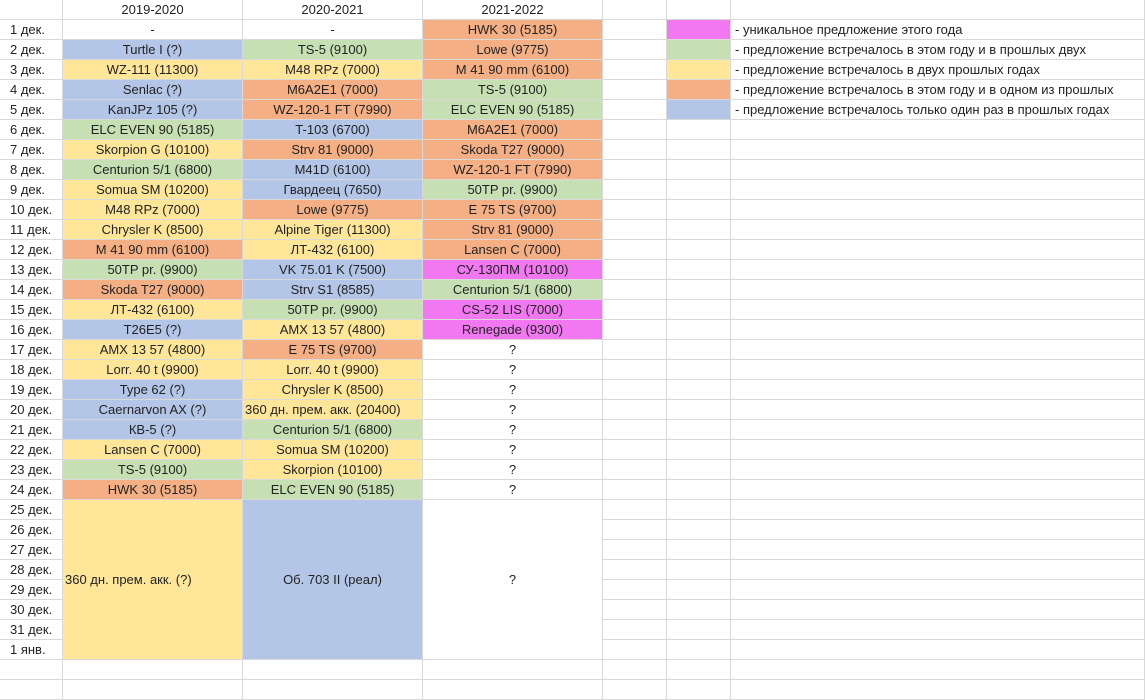  I want to click on offer-cell: Alpine Tiger (11300), so click(333, 230).